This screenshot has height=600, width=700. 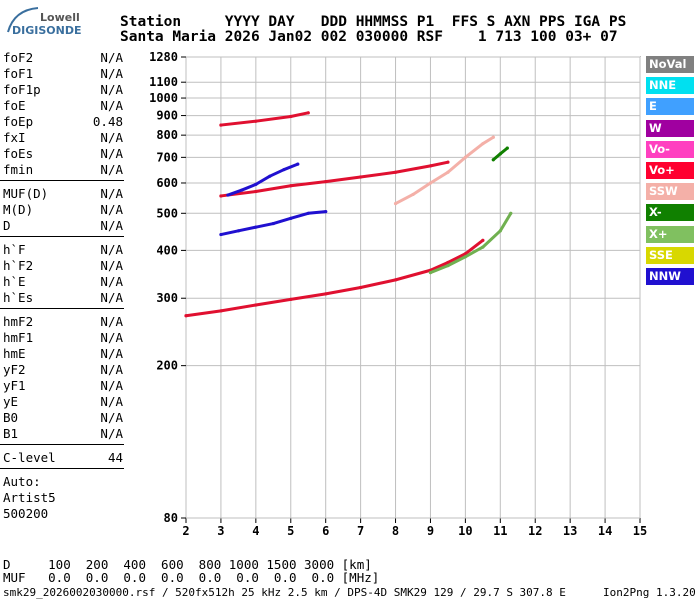 What do you see at coordinates (500, 531) in the screenshot?
I see `x-tick-label: 11` at bounding box center [500, 531].